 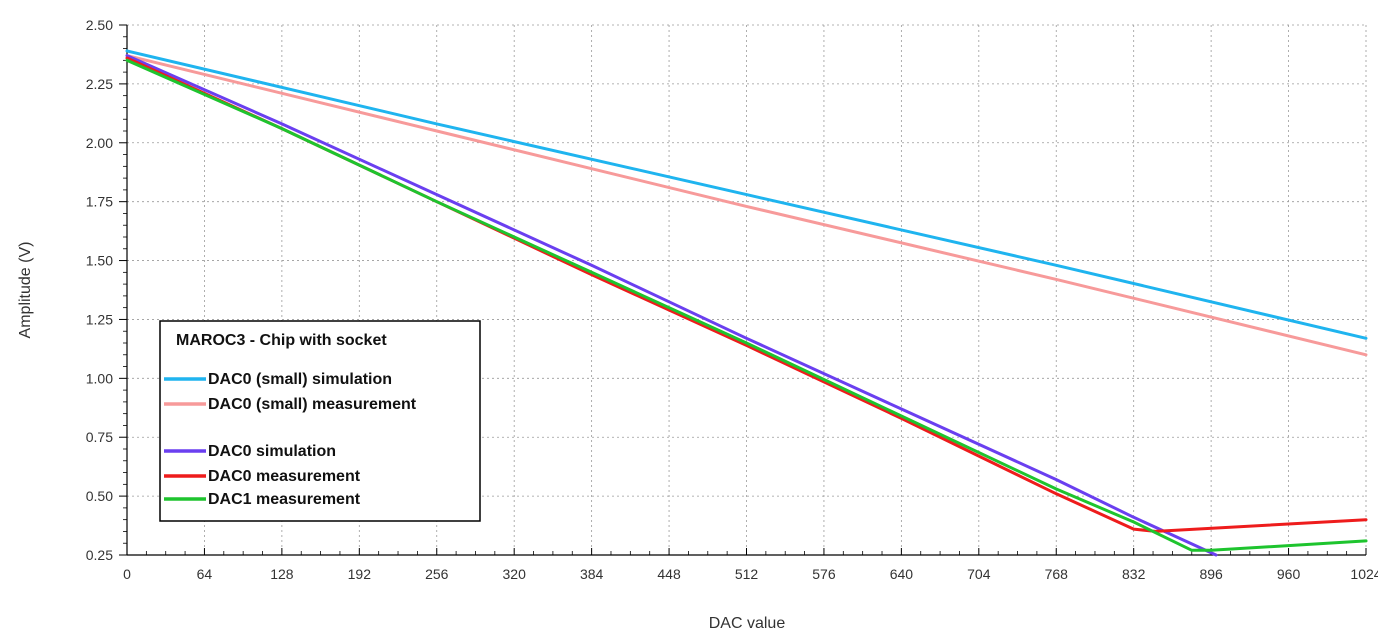 I want to click on y-tick-label: 1.00, so click(x=99, y=378).